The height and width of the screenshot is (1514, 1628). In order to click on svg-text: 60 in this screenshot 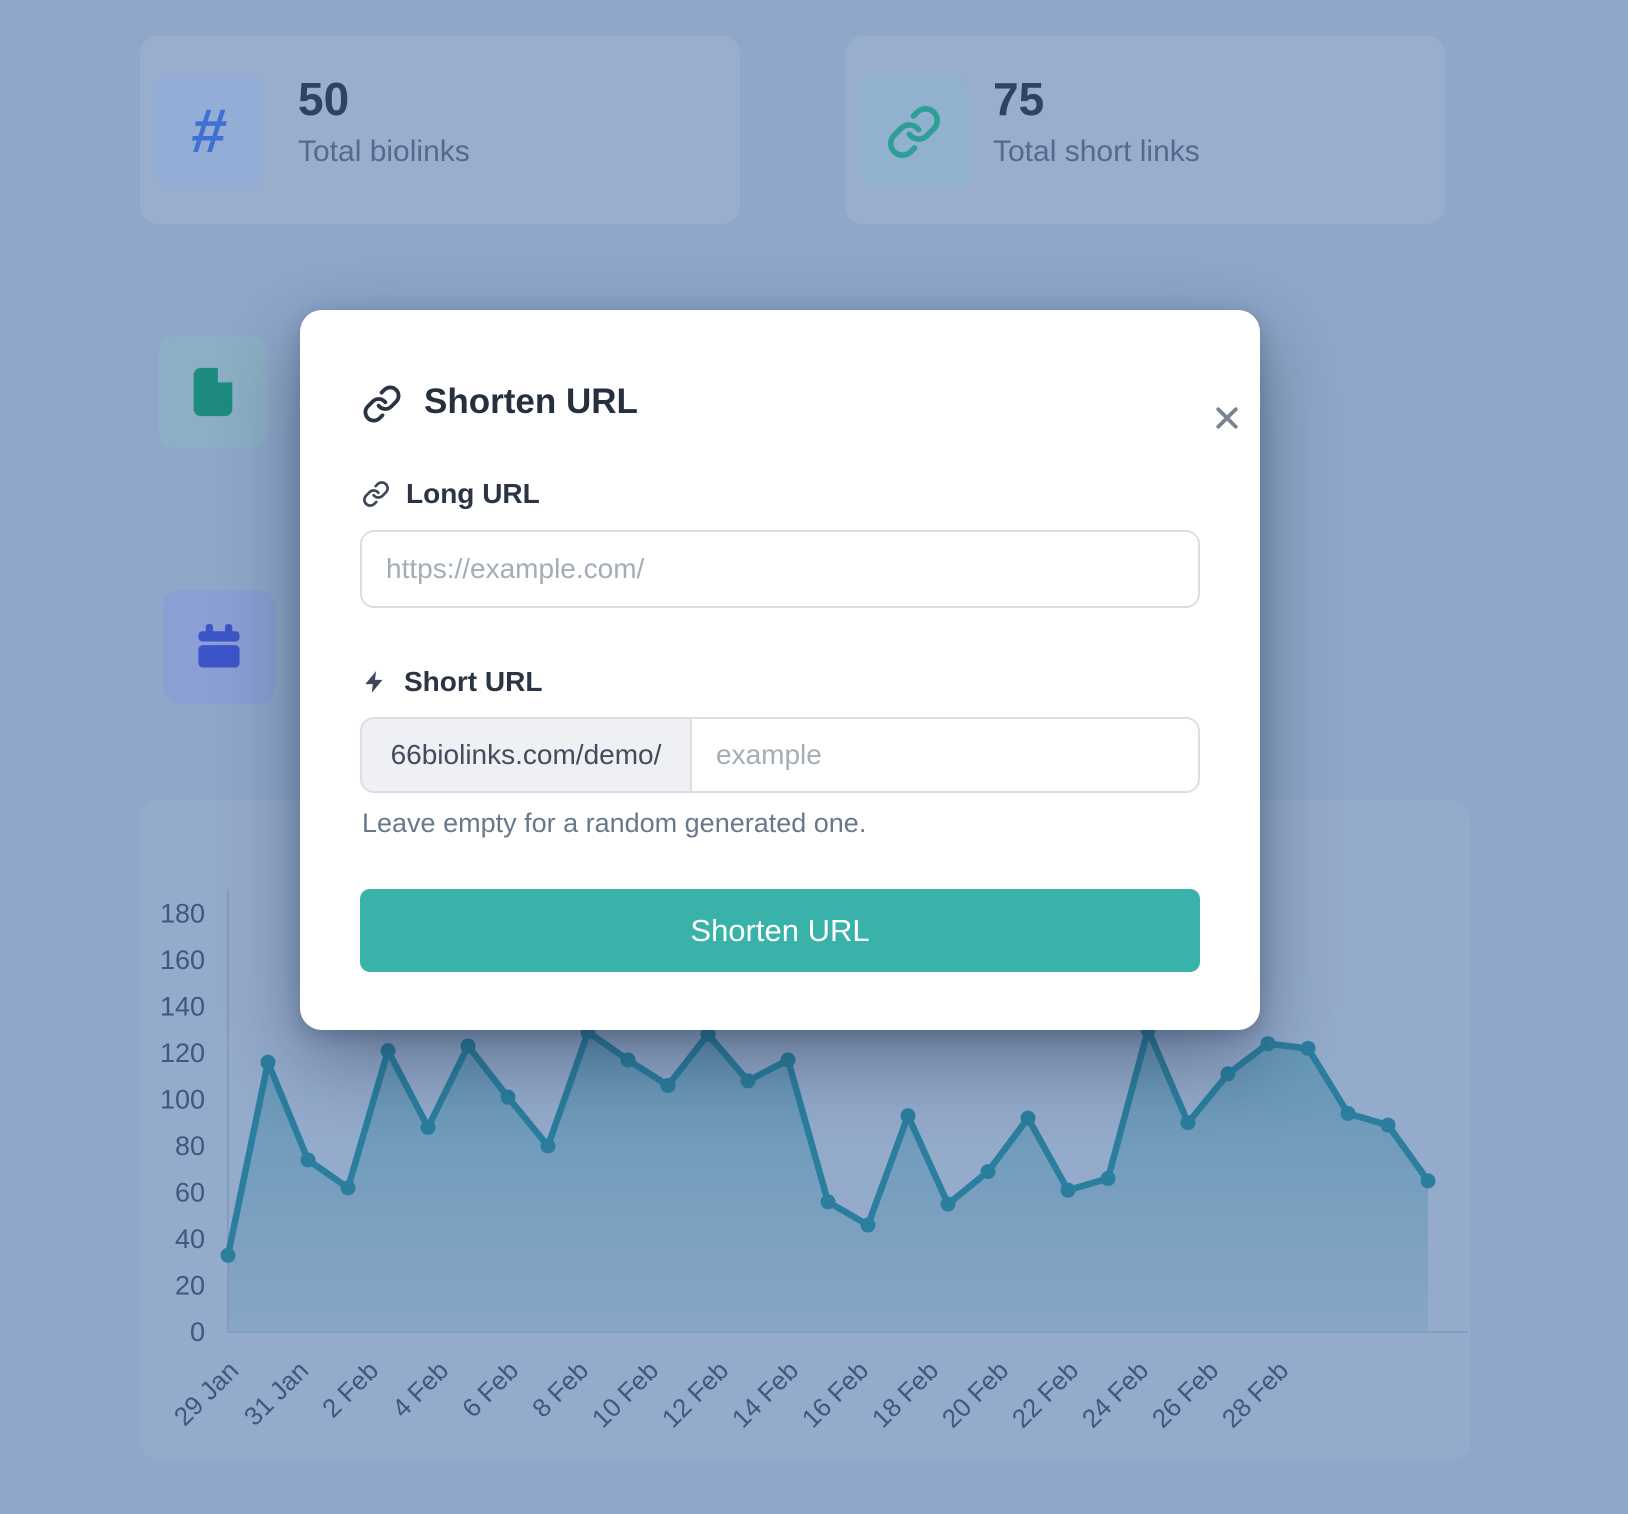, I will do `click(190, 1193)`.